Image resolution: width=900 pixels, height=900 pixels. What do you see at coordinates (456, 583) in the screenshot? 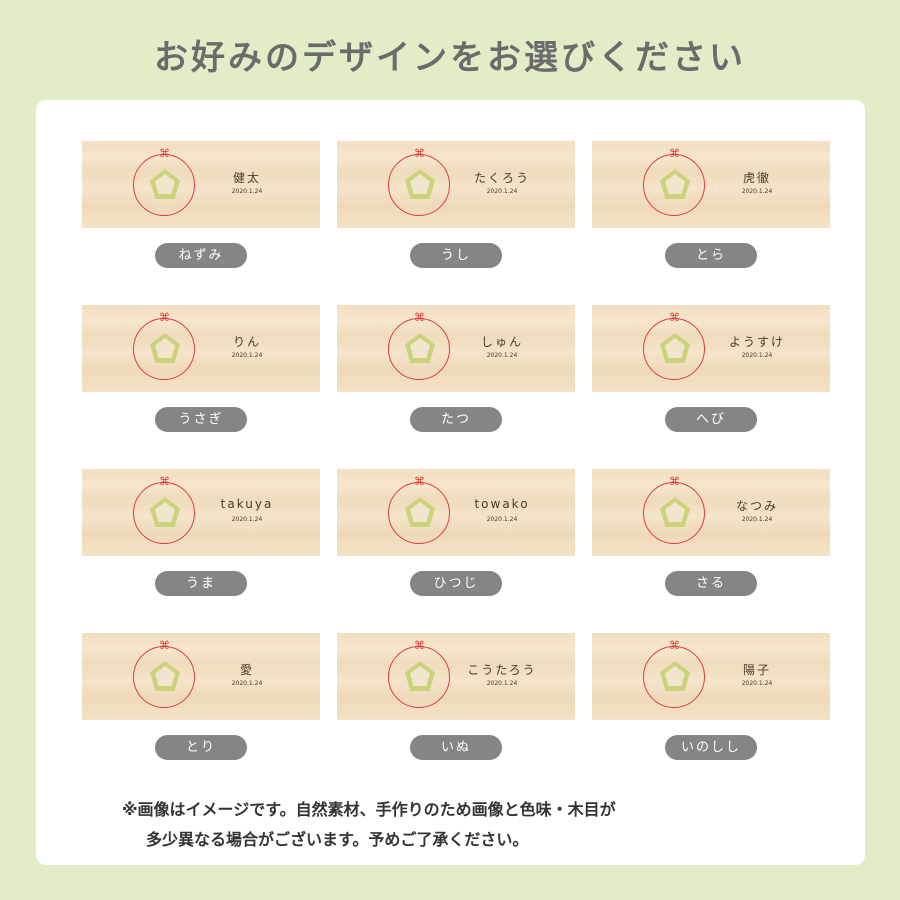
I see `design-label-button: ひつじ` at bounding box center [456, 583].